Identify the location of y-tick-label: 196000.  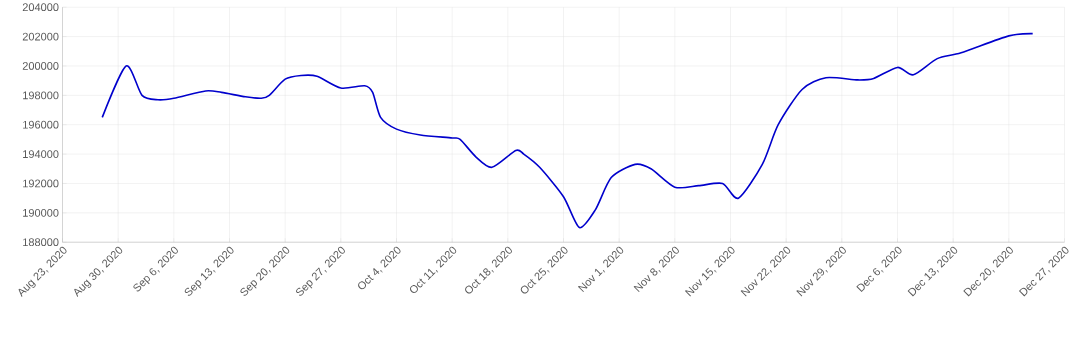
(41, 124).